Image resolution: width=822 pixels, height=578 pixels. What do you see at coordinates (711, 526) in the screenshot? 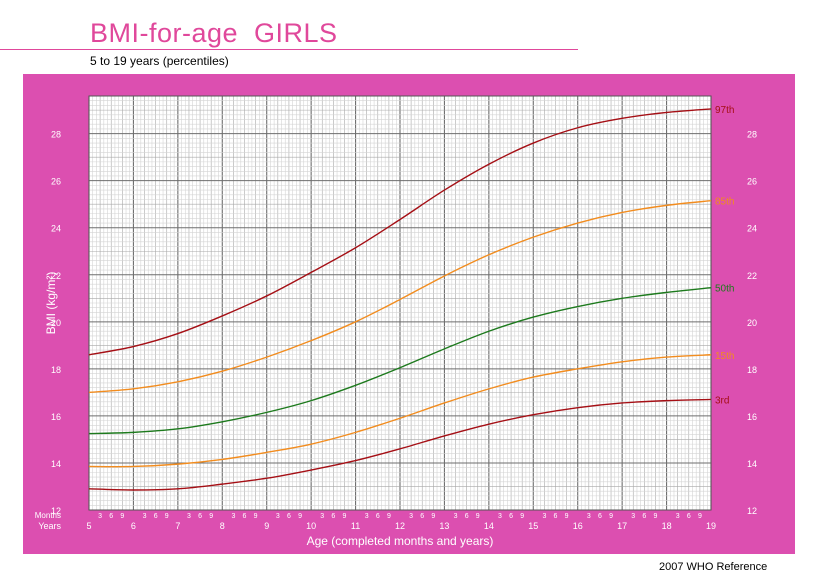
I see `x-tick-label: 19` at bounding box center [711, 526].